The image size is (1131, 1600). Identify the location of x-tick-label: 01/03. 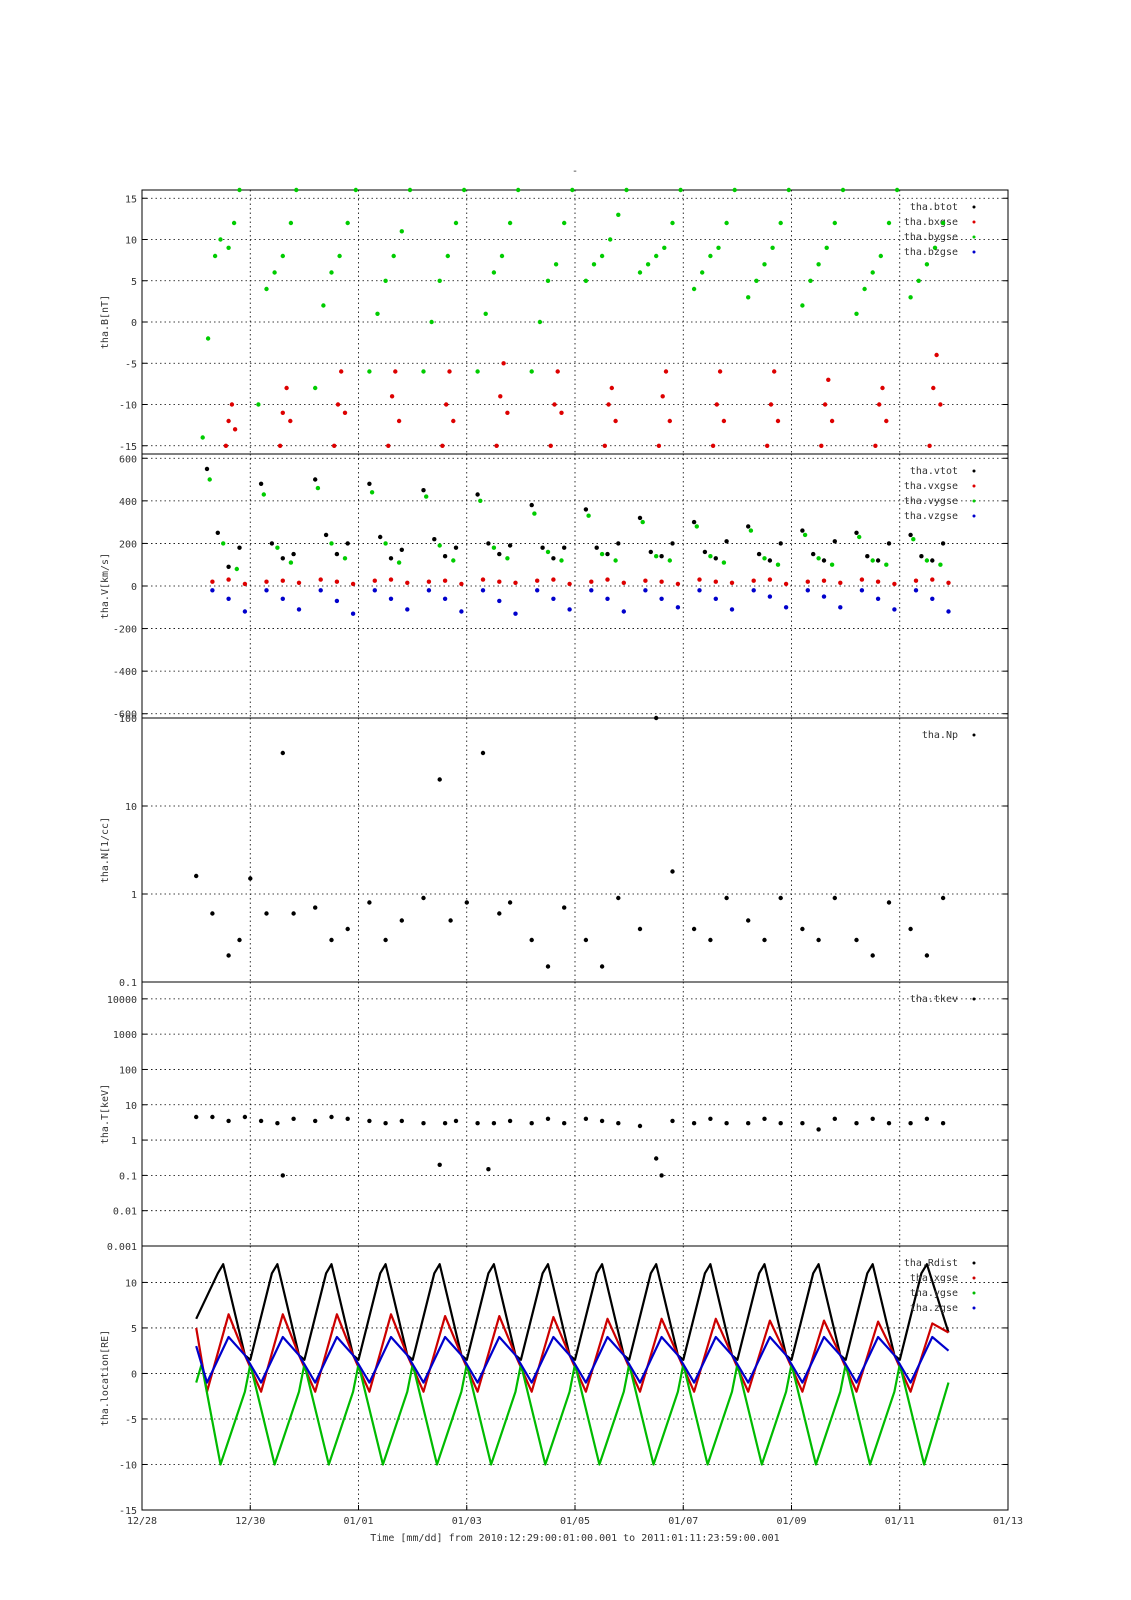
(467, 1521).